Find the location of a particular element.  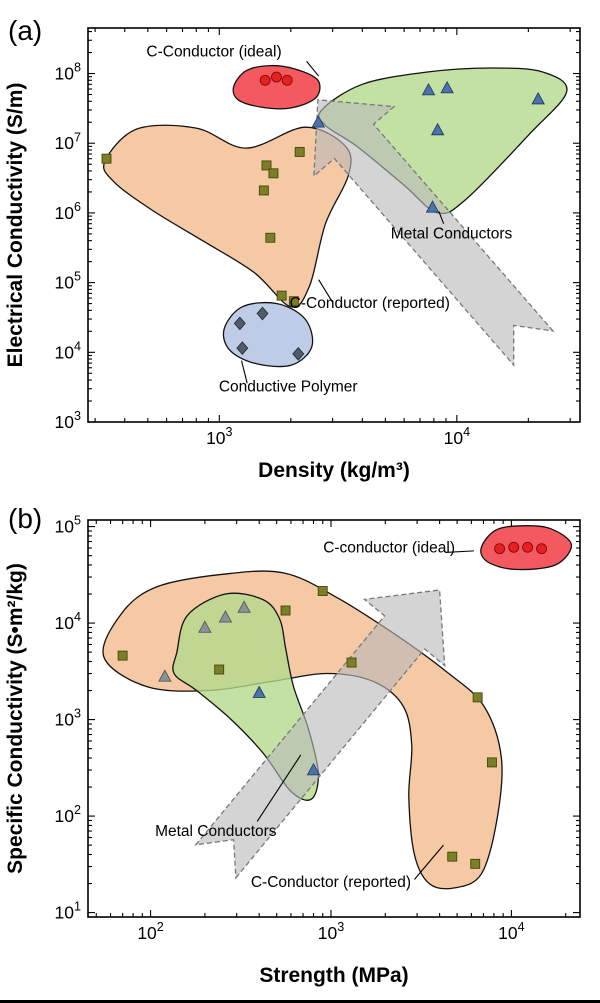

y-axis-title: Electrical Conductivity (S/m) is located at coordinates (15, 225).